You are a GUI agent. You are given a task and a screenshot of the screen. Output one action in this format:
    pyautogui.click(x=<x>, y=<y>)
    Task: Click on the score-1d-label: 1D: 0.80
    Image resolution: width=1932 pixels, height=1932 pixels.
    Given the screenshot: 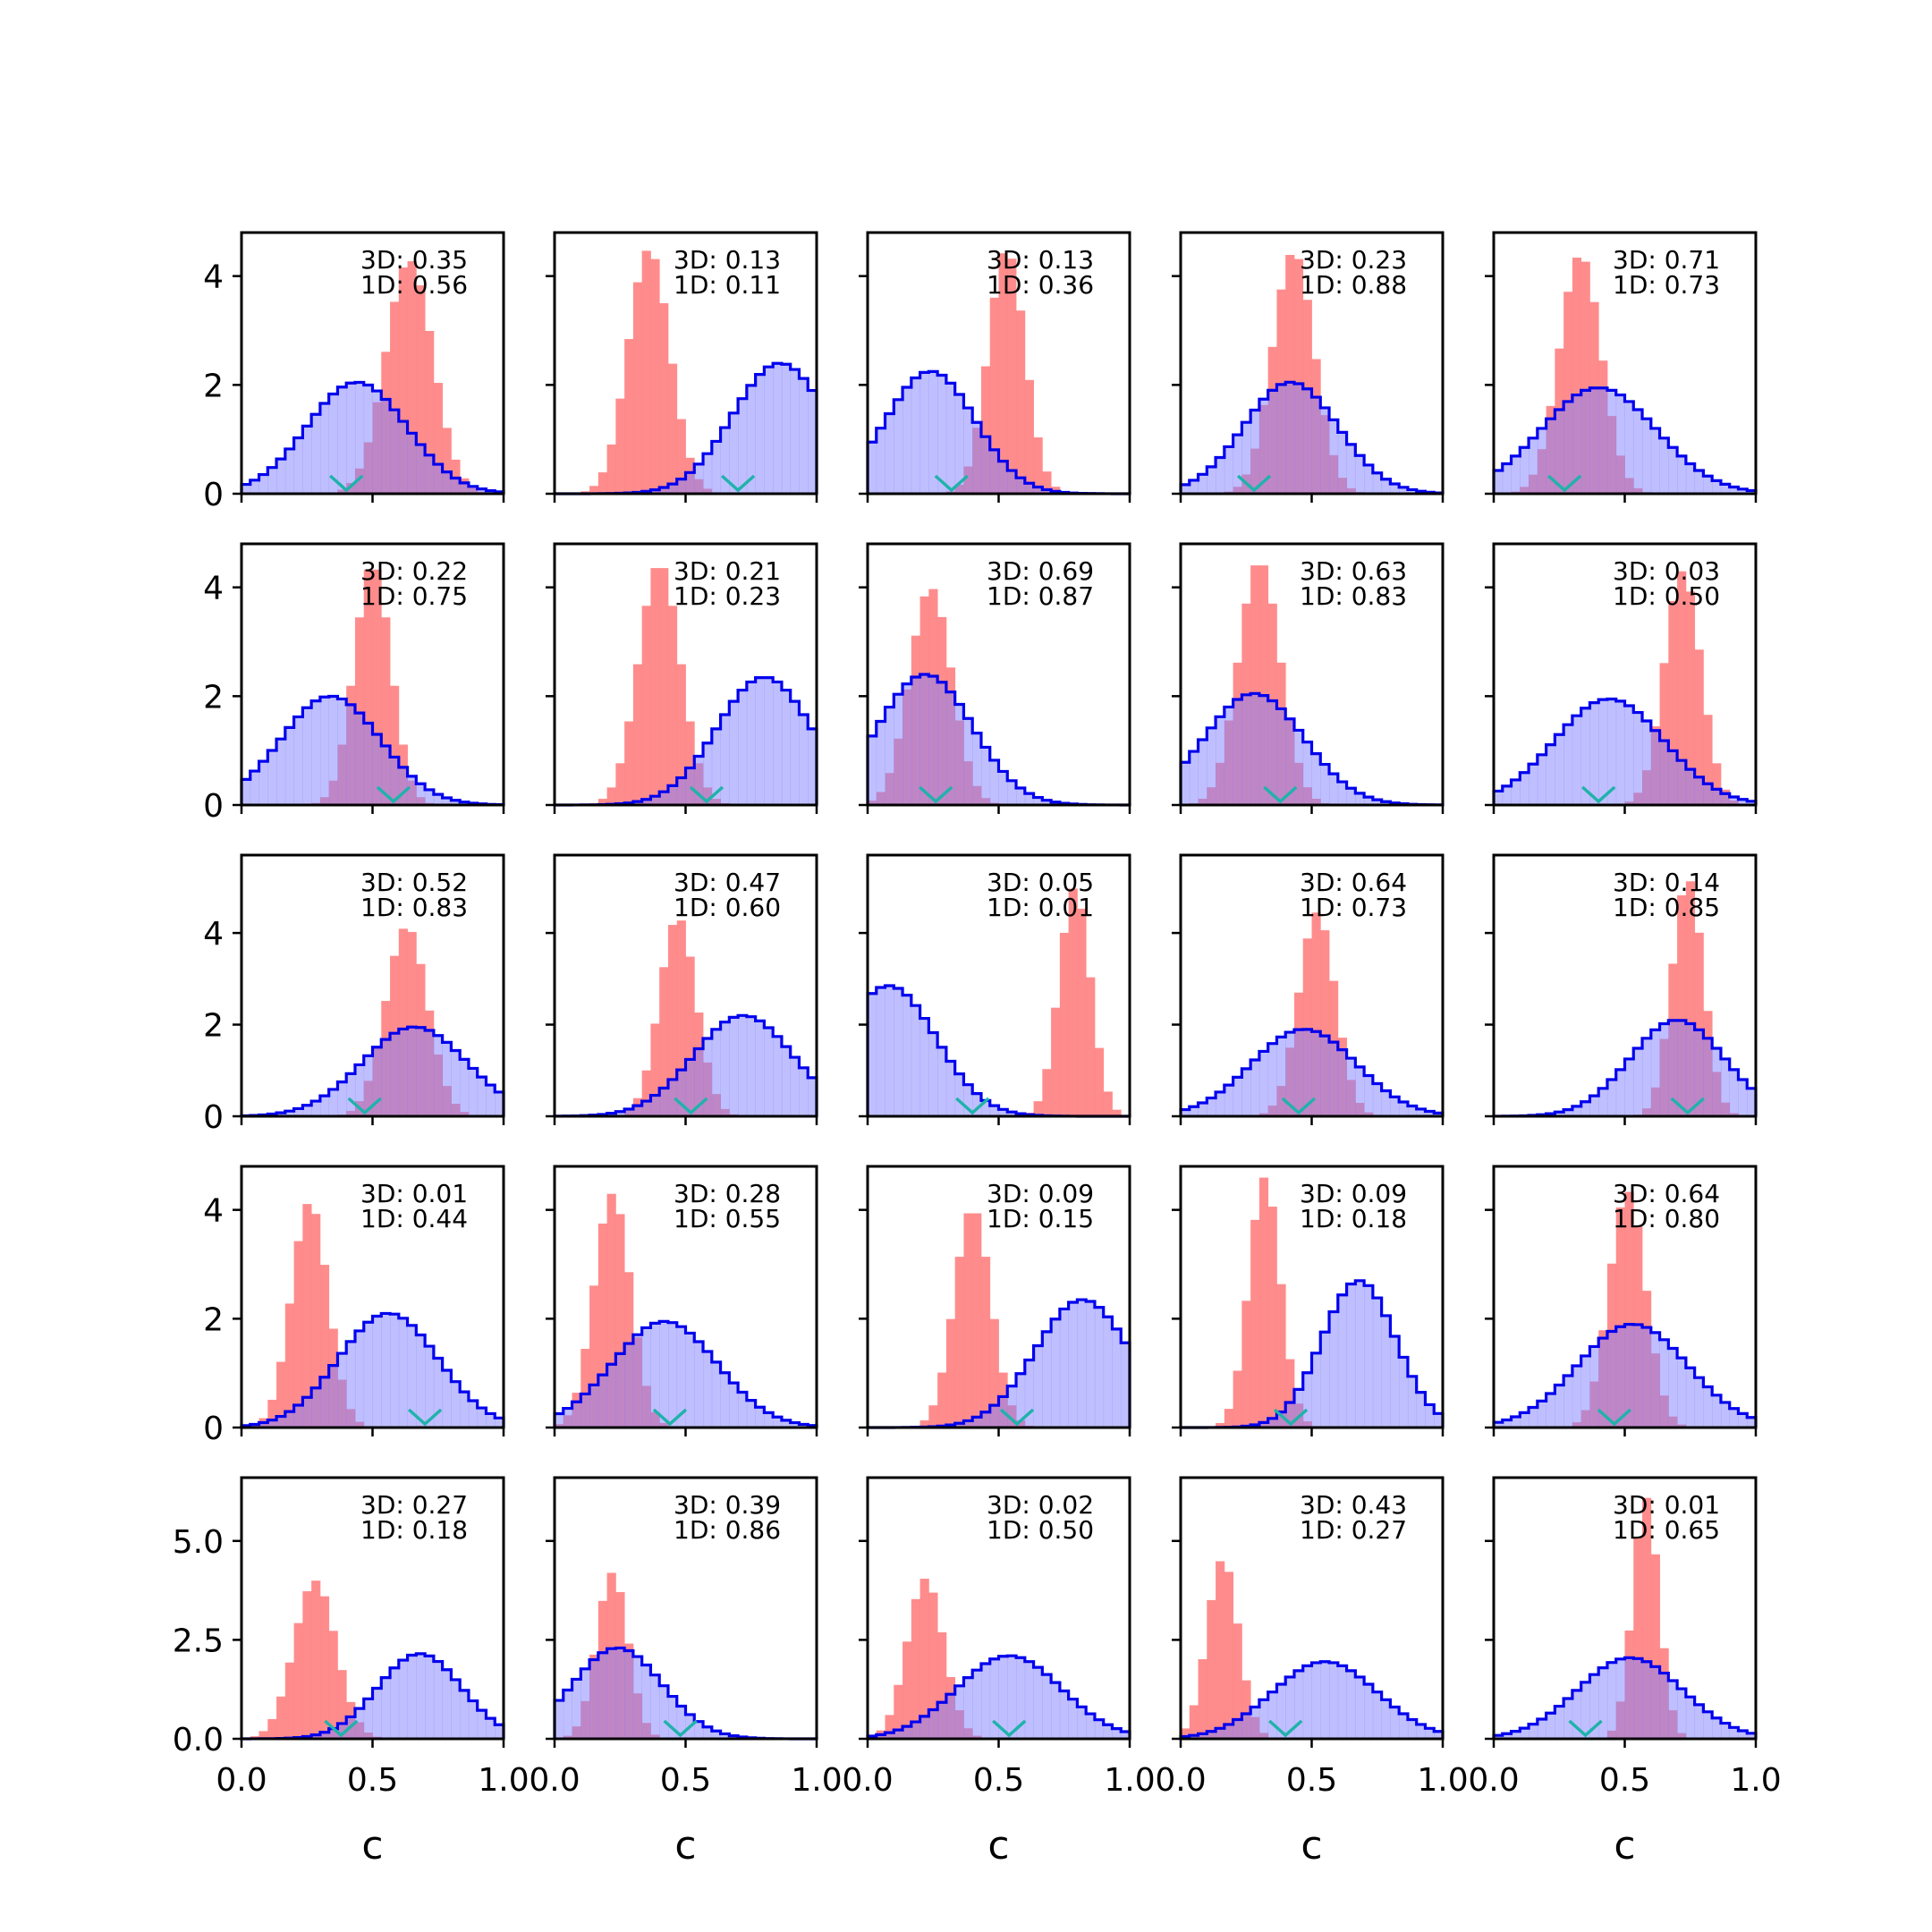 What is the action you would take?
    pyautogui.click(x=1666, y=1218)
    